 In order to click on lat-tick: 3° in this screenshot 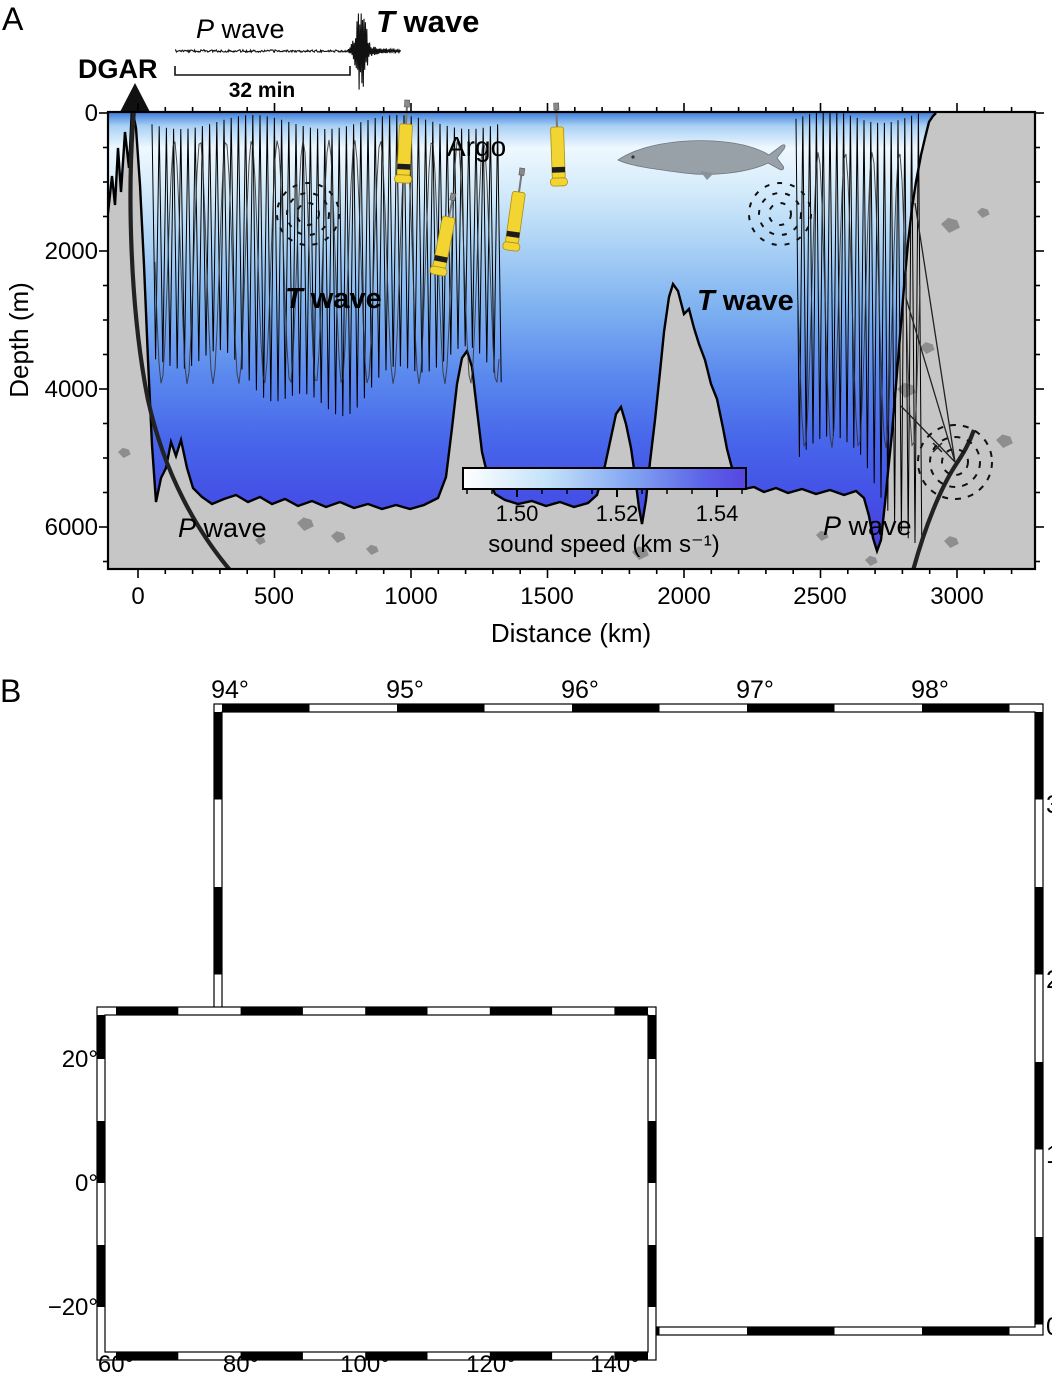, I will do `click(1049, 805)`.